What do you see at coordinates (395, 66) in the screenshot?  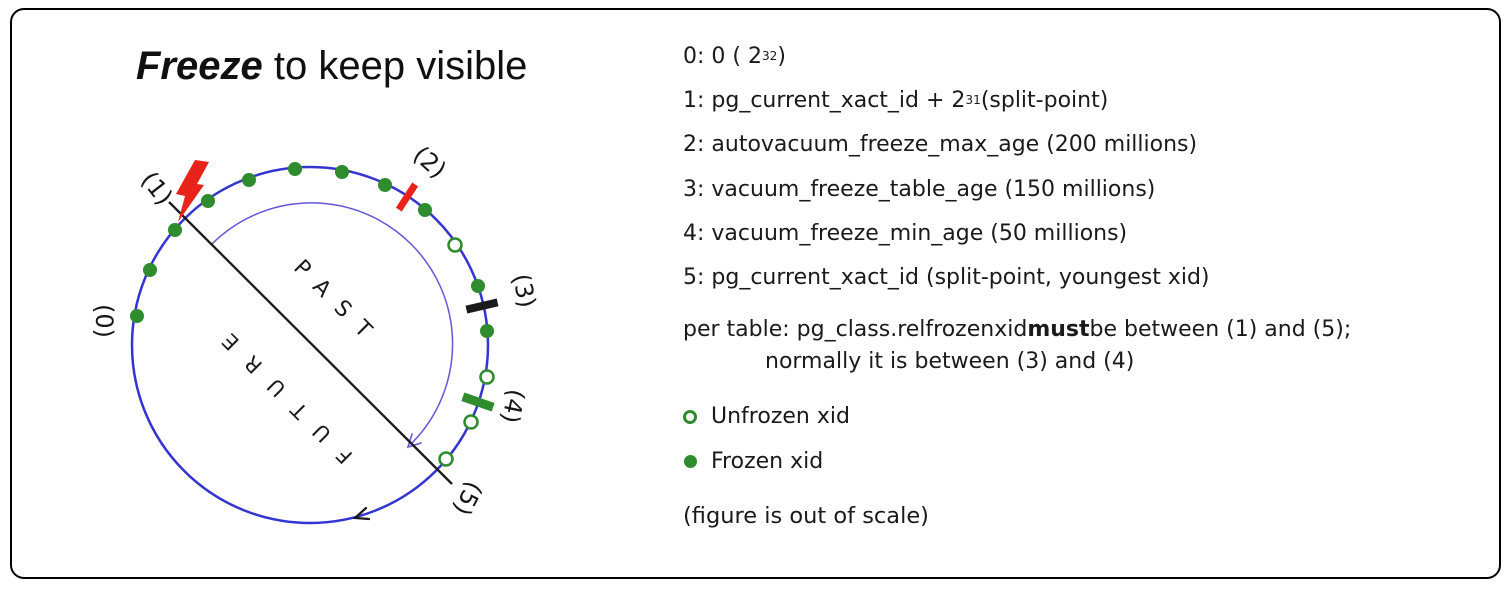 I see `title-rest: to keep visible` at bounding box center [395, 66].